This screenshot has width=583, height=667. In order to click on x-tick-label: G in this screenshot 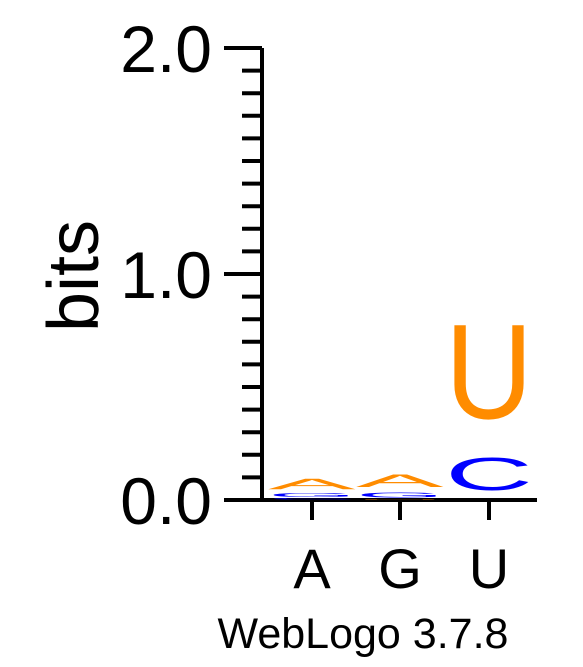, I will do `click(400, 568)`.